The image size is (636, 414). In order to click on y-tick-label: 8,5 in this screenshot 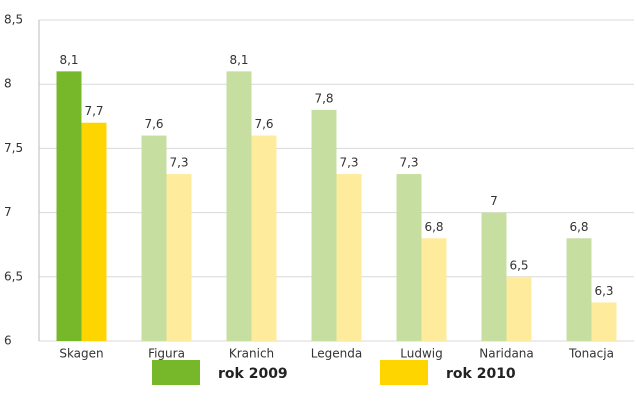, I will do `click(13, 20)`.